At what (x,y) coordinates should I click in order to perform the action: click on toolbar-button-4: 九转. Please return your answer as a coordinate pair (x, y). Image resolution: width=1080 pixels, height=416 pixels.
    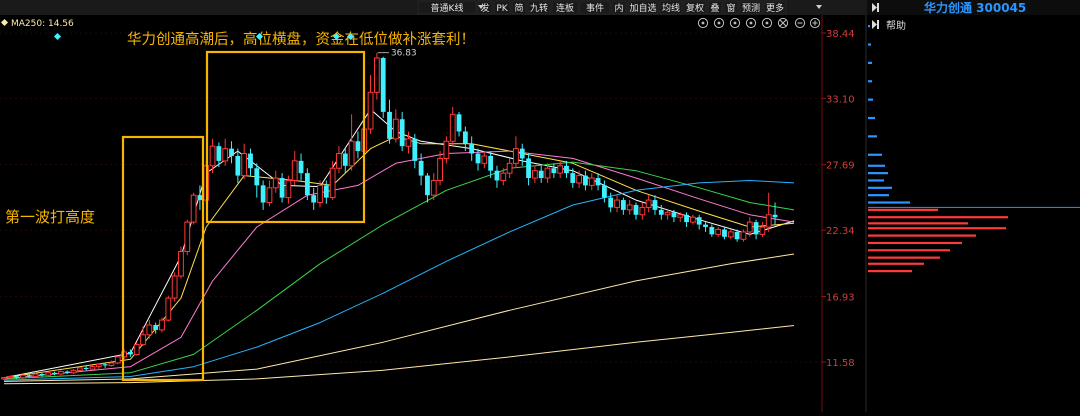
    Looking at the image, I should click on (539, 7).